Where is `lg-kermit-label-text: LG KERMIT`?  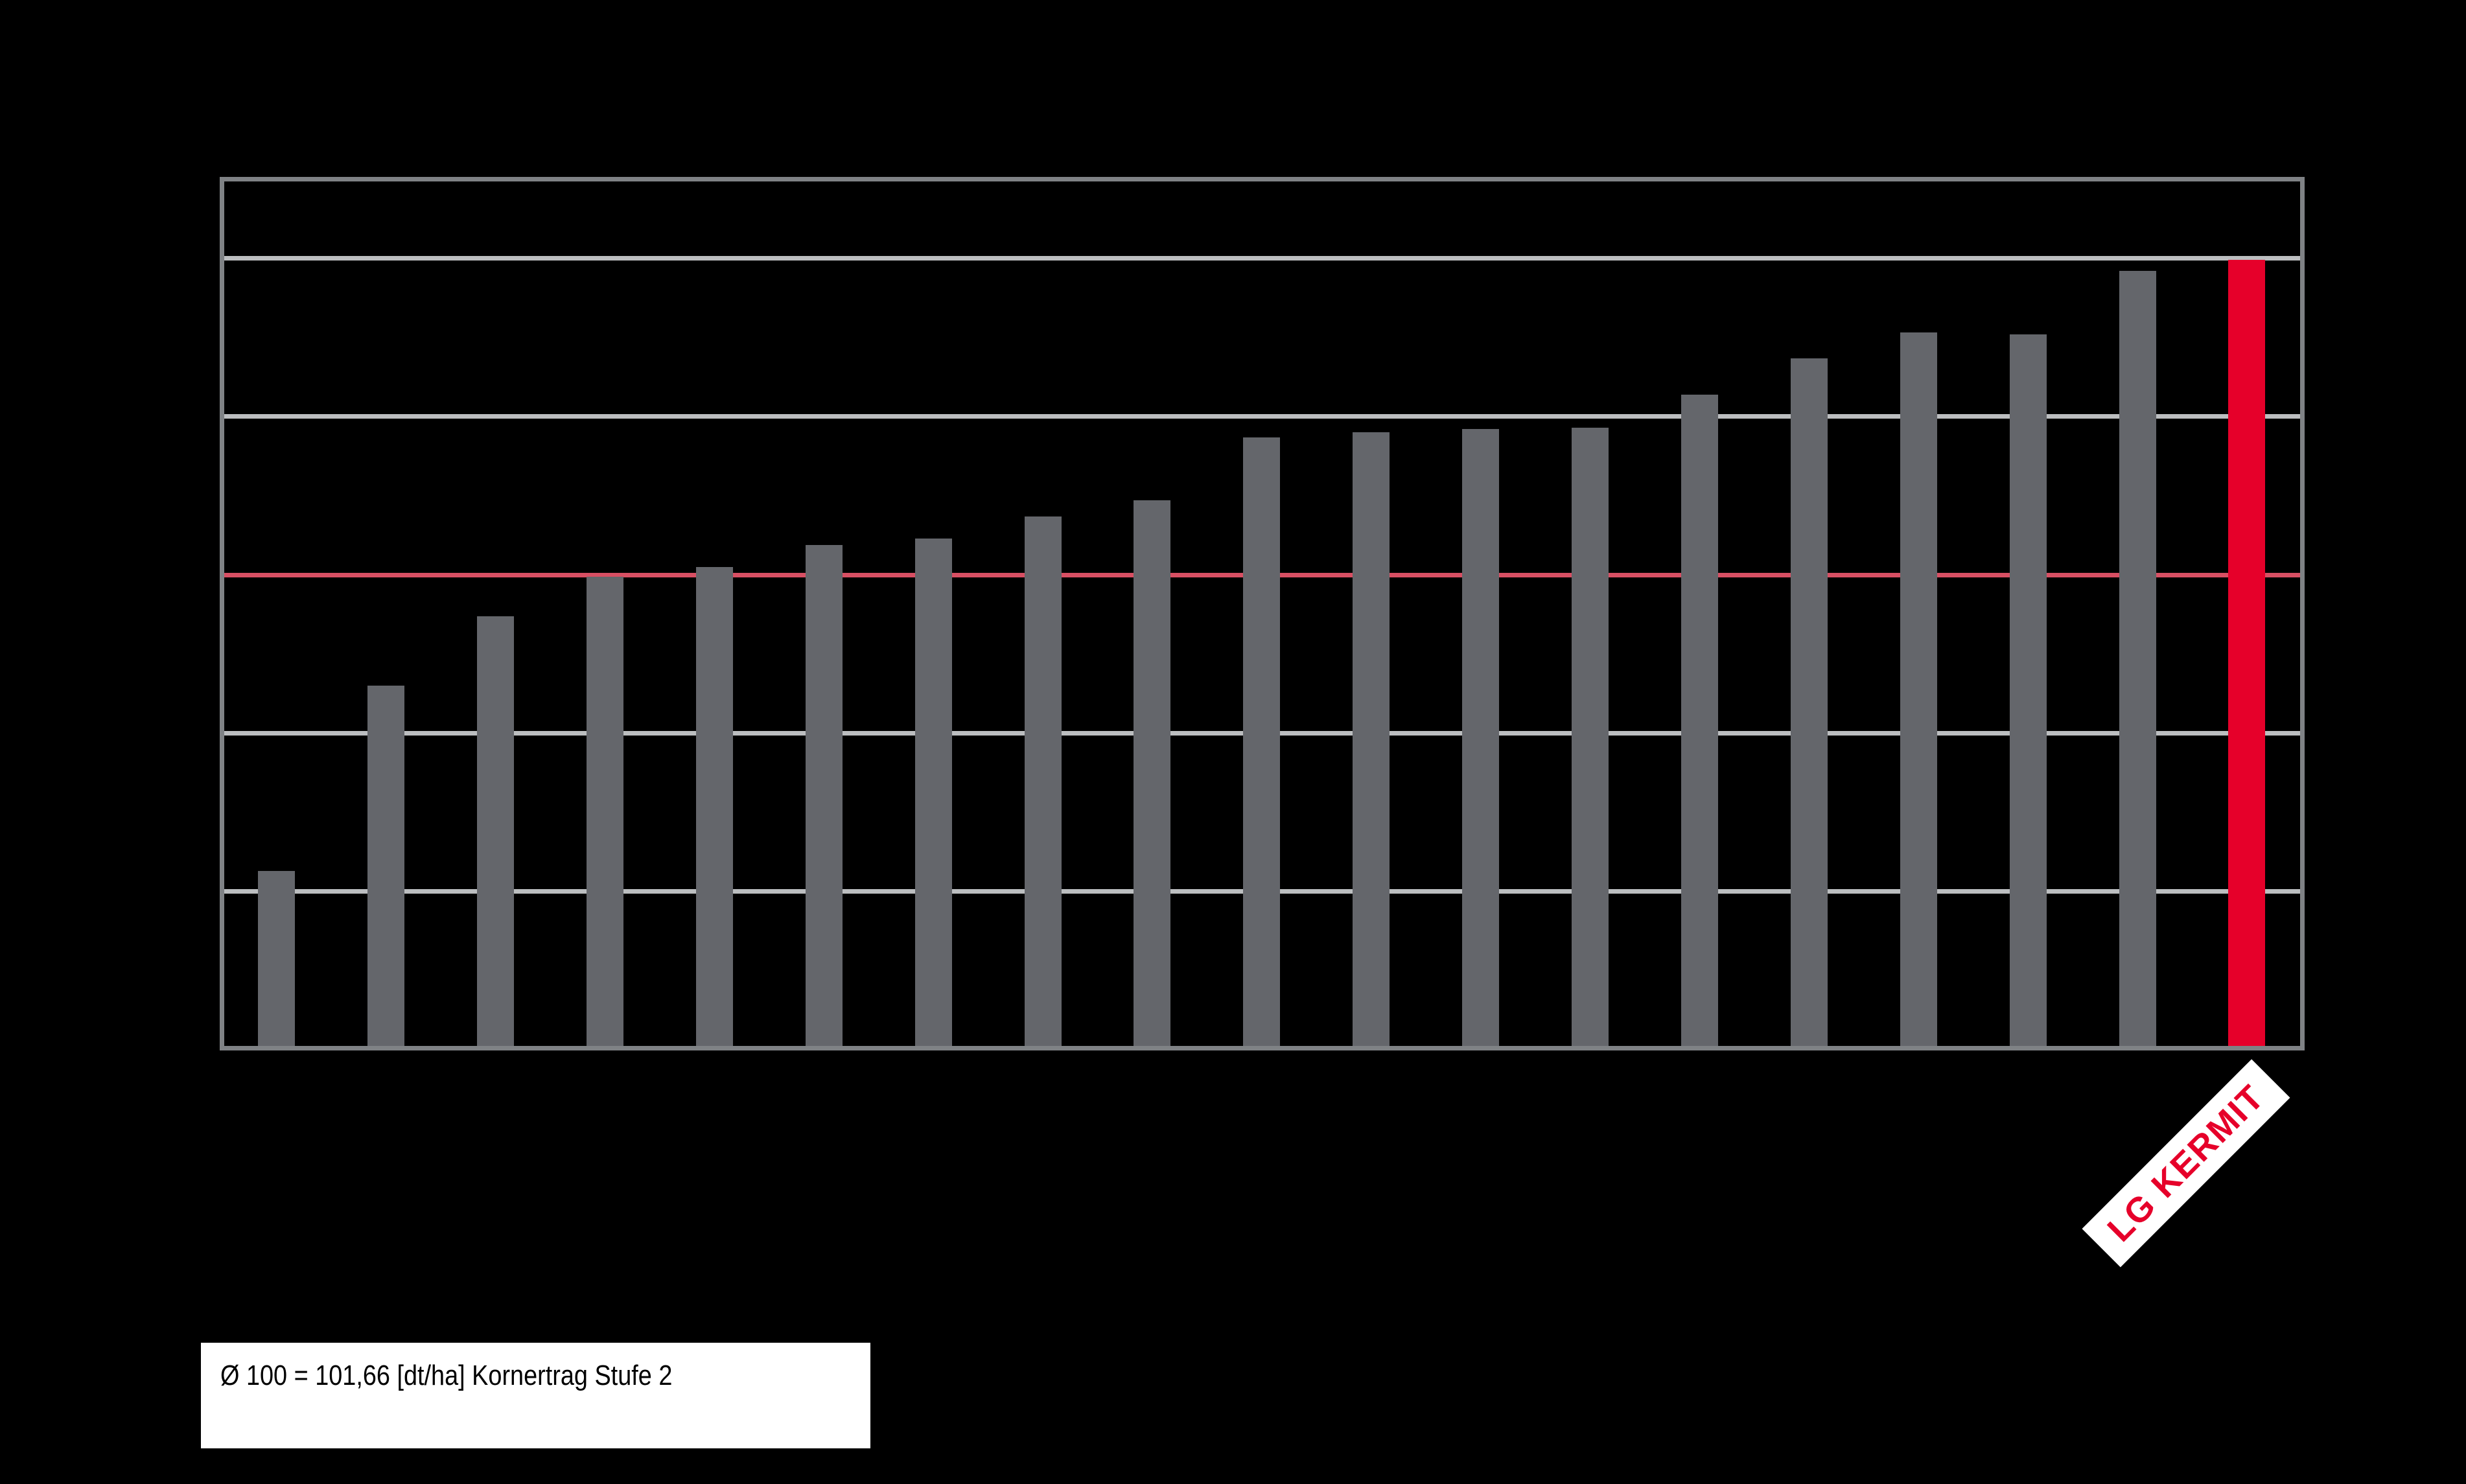 lg-kermit-label-text: LG KERMIT is located at coordinates (2186, 1163).